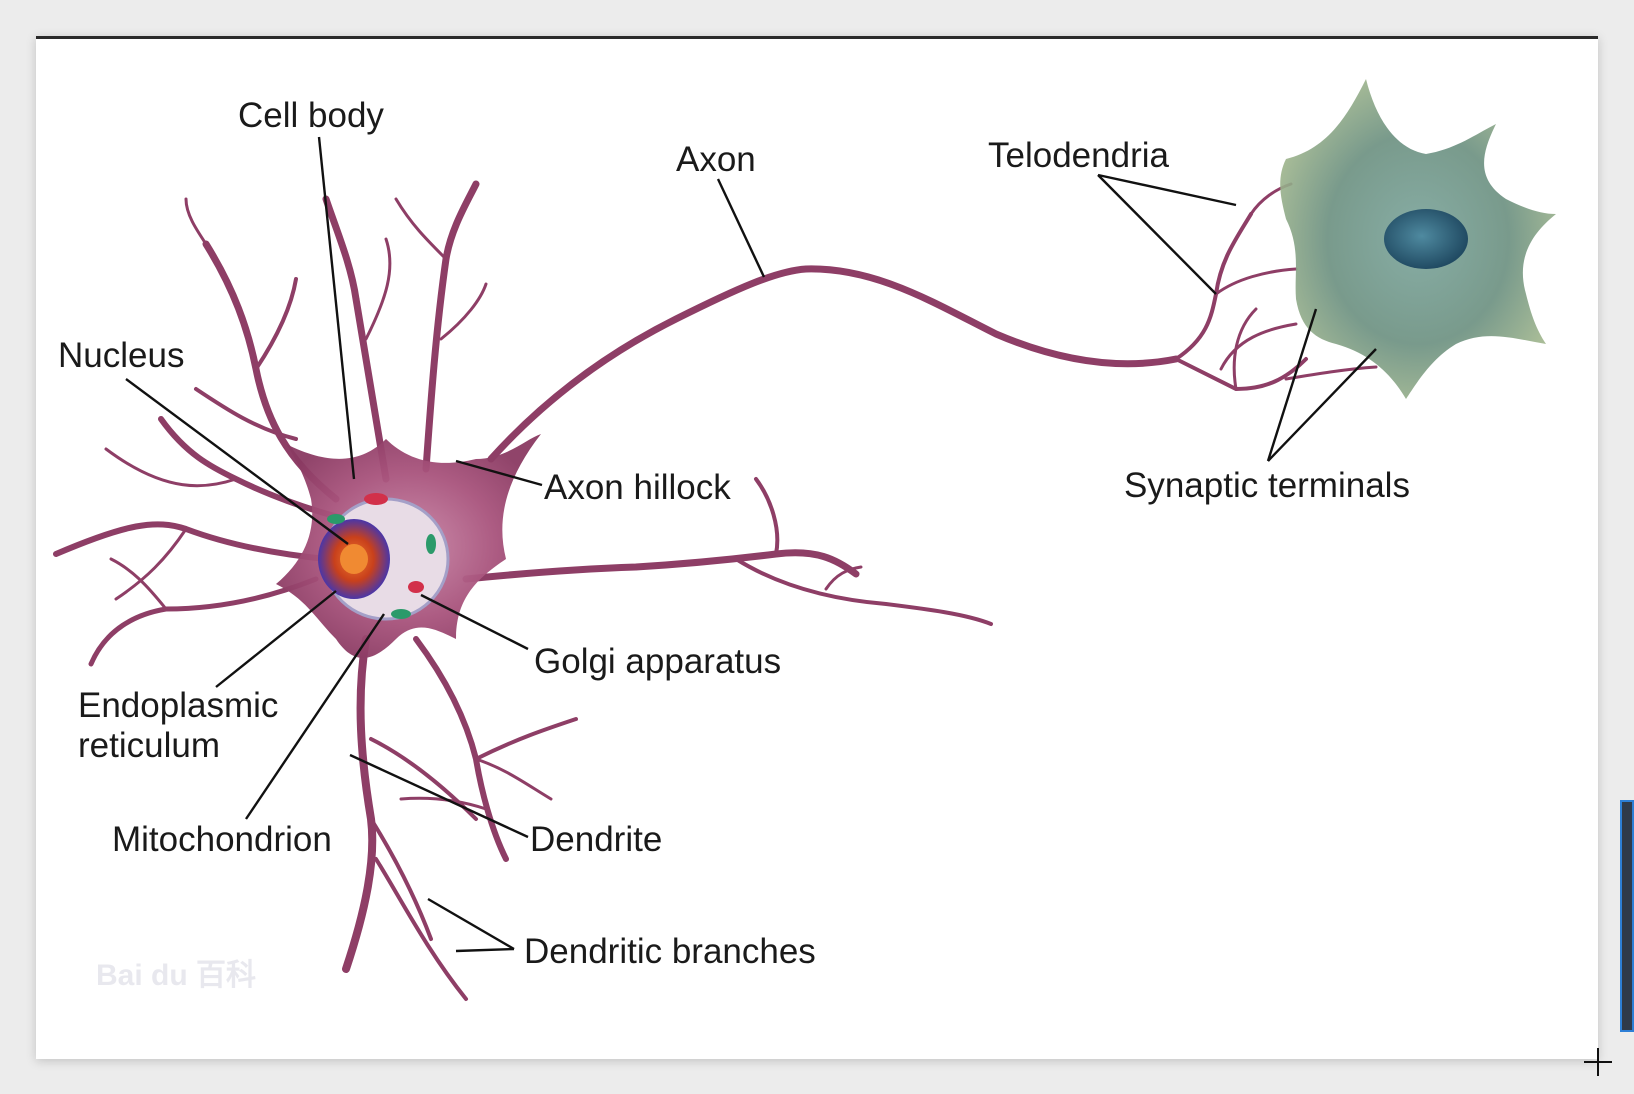 This screenshot has height=1094, width=1634. Describe the element at coordinates (336, 308) in the screenshot. I see `leader-cell-body` at that location.